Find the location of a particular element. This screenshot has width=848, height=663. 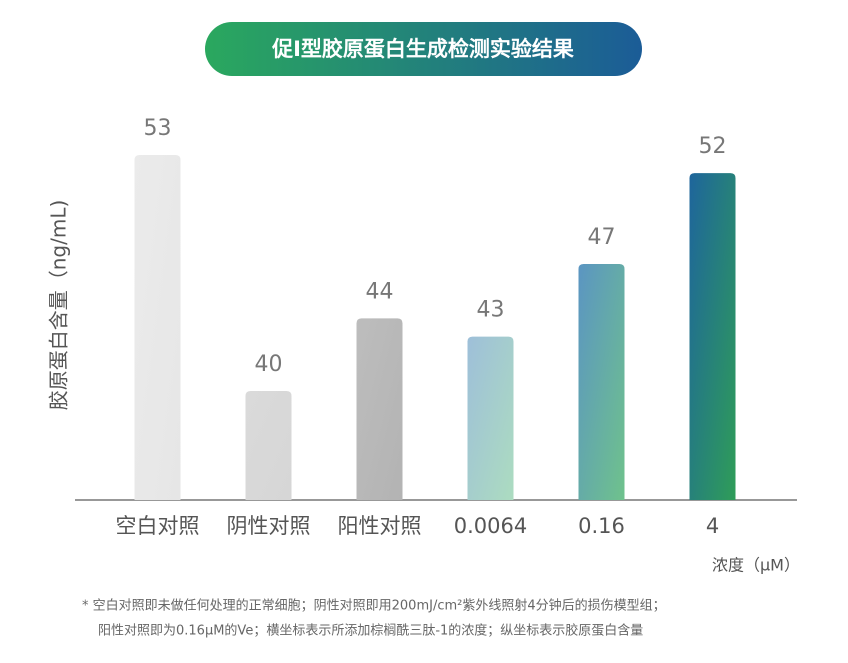

x-axis-label: 浓度（μM） is located at coordinates (756, 565).